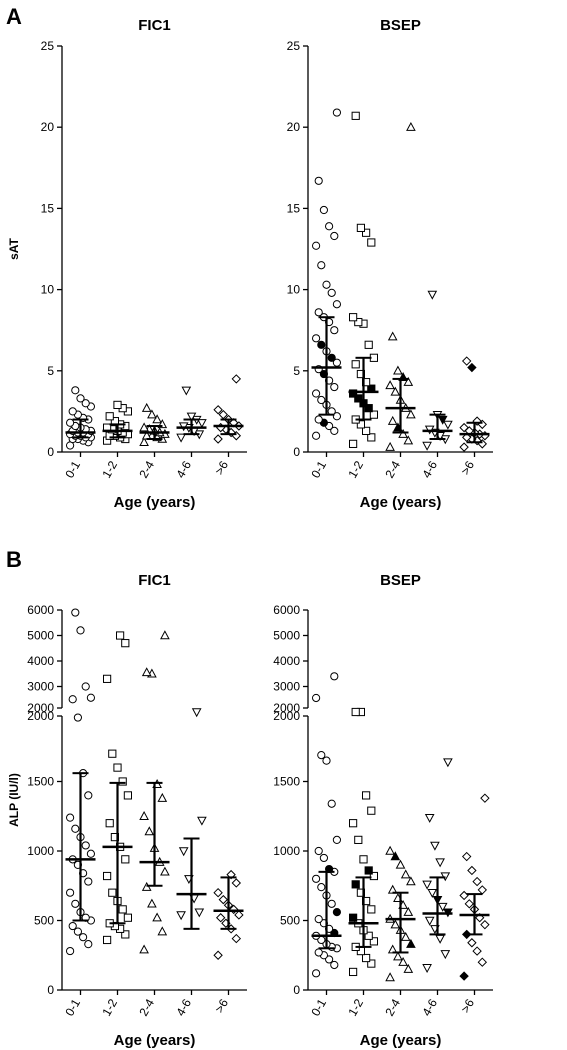 This screenshot has width=567, height=1050. I want to click on y-tick-label: 20, so click(48, 127).